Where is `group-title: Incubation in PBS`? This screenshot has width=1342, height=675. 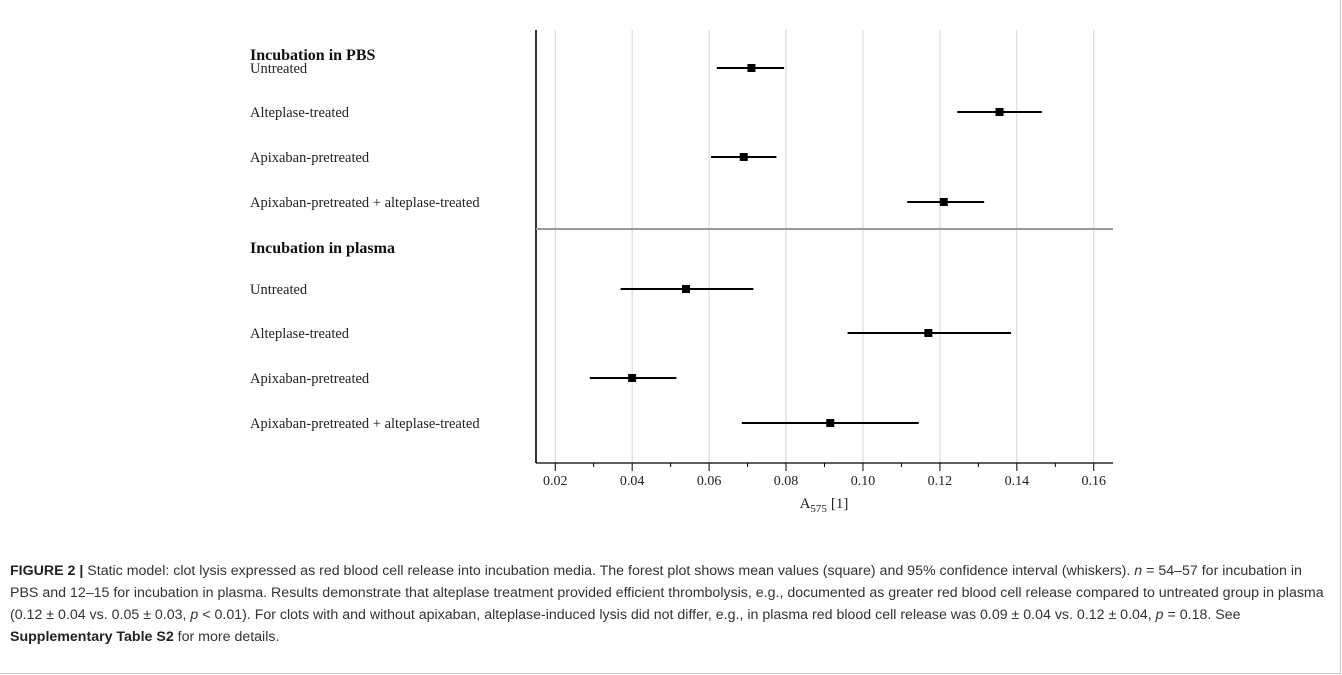
group-title: Incubation in PBS is located at coordinates (312, 55).